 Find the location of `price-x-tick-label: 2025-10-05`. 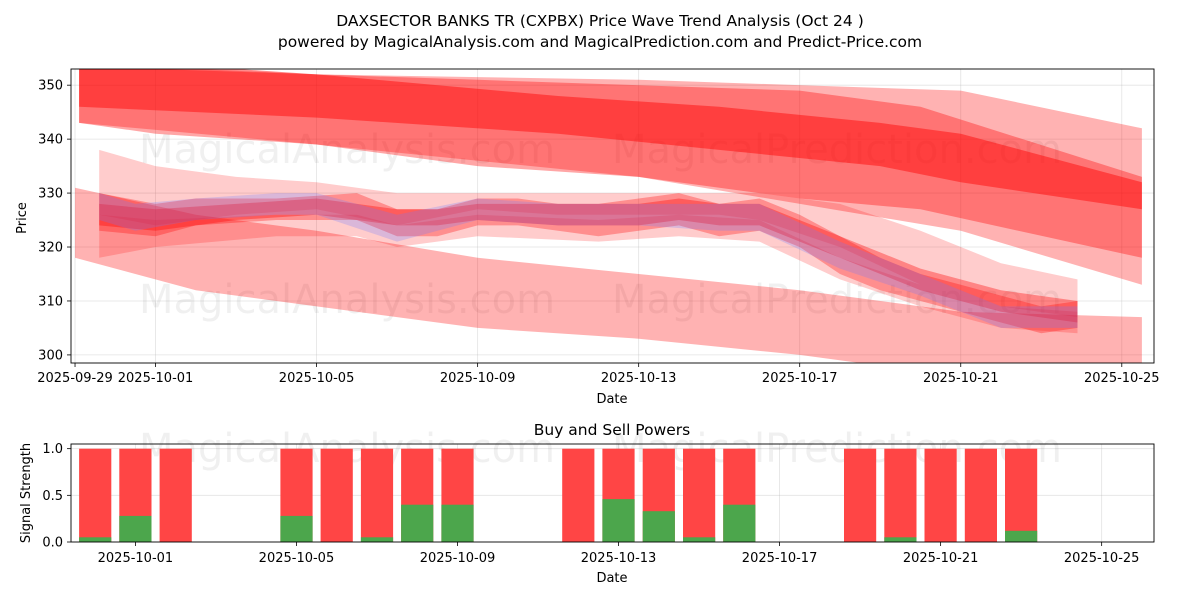

price-x-tick-label: 2025-10-05 is located at coordinates (317, 378).